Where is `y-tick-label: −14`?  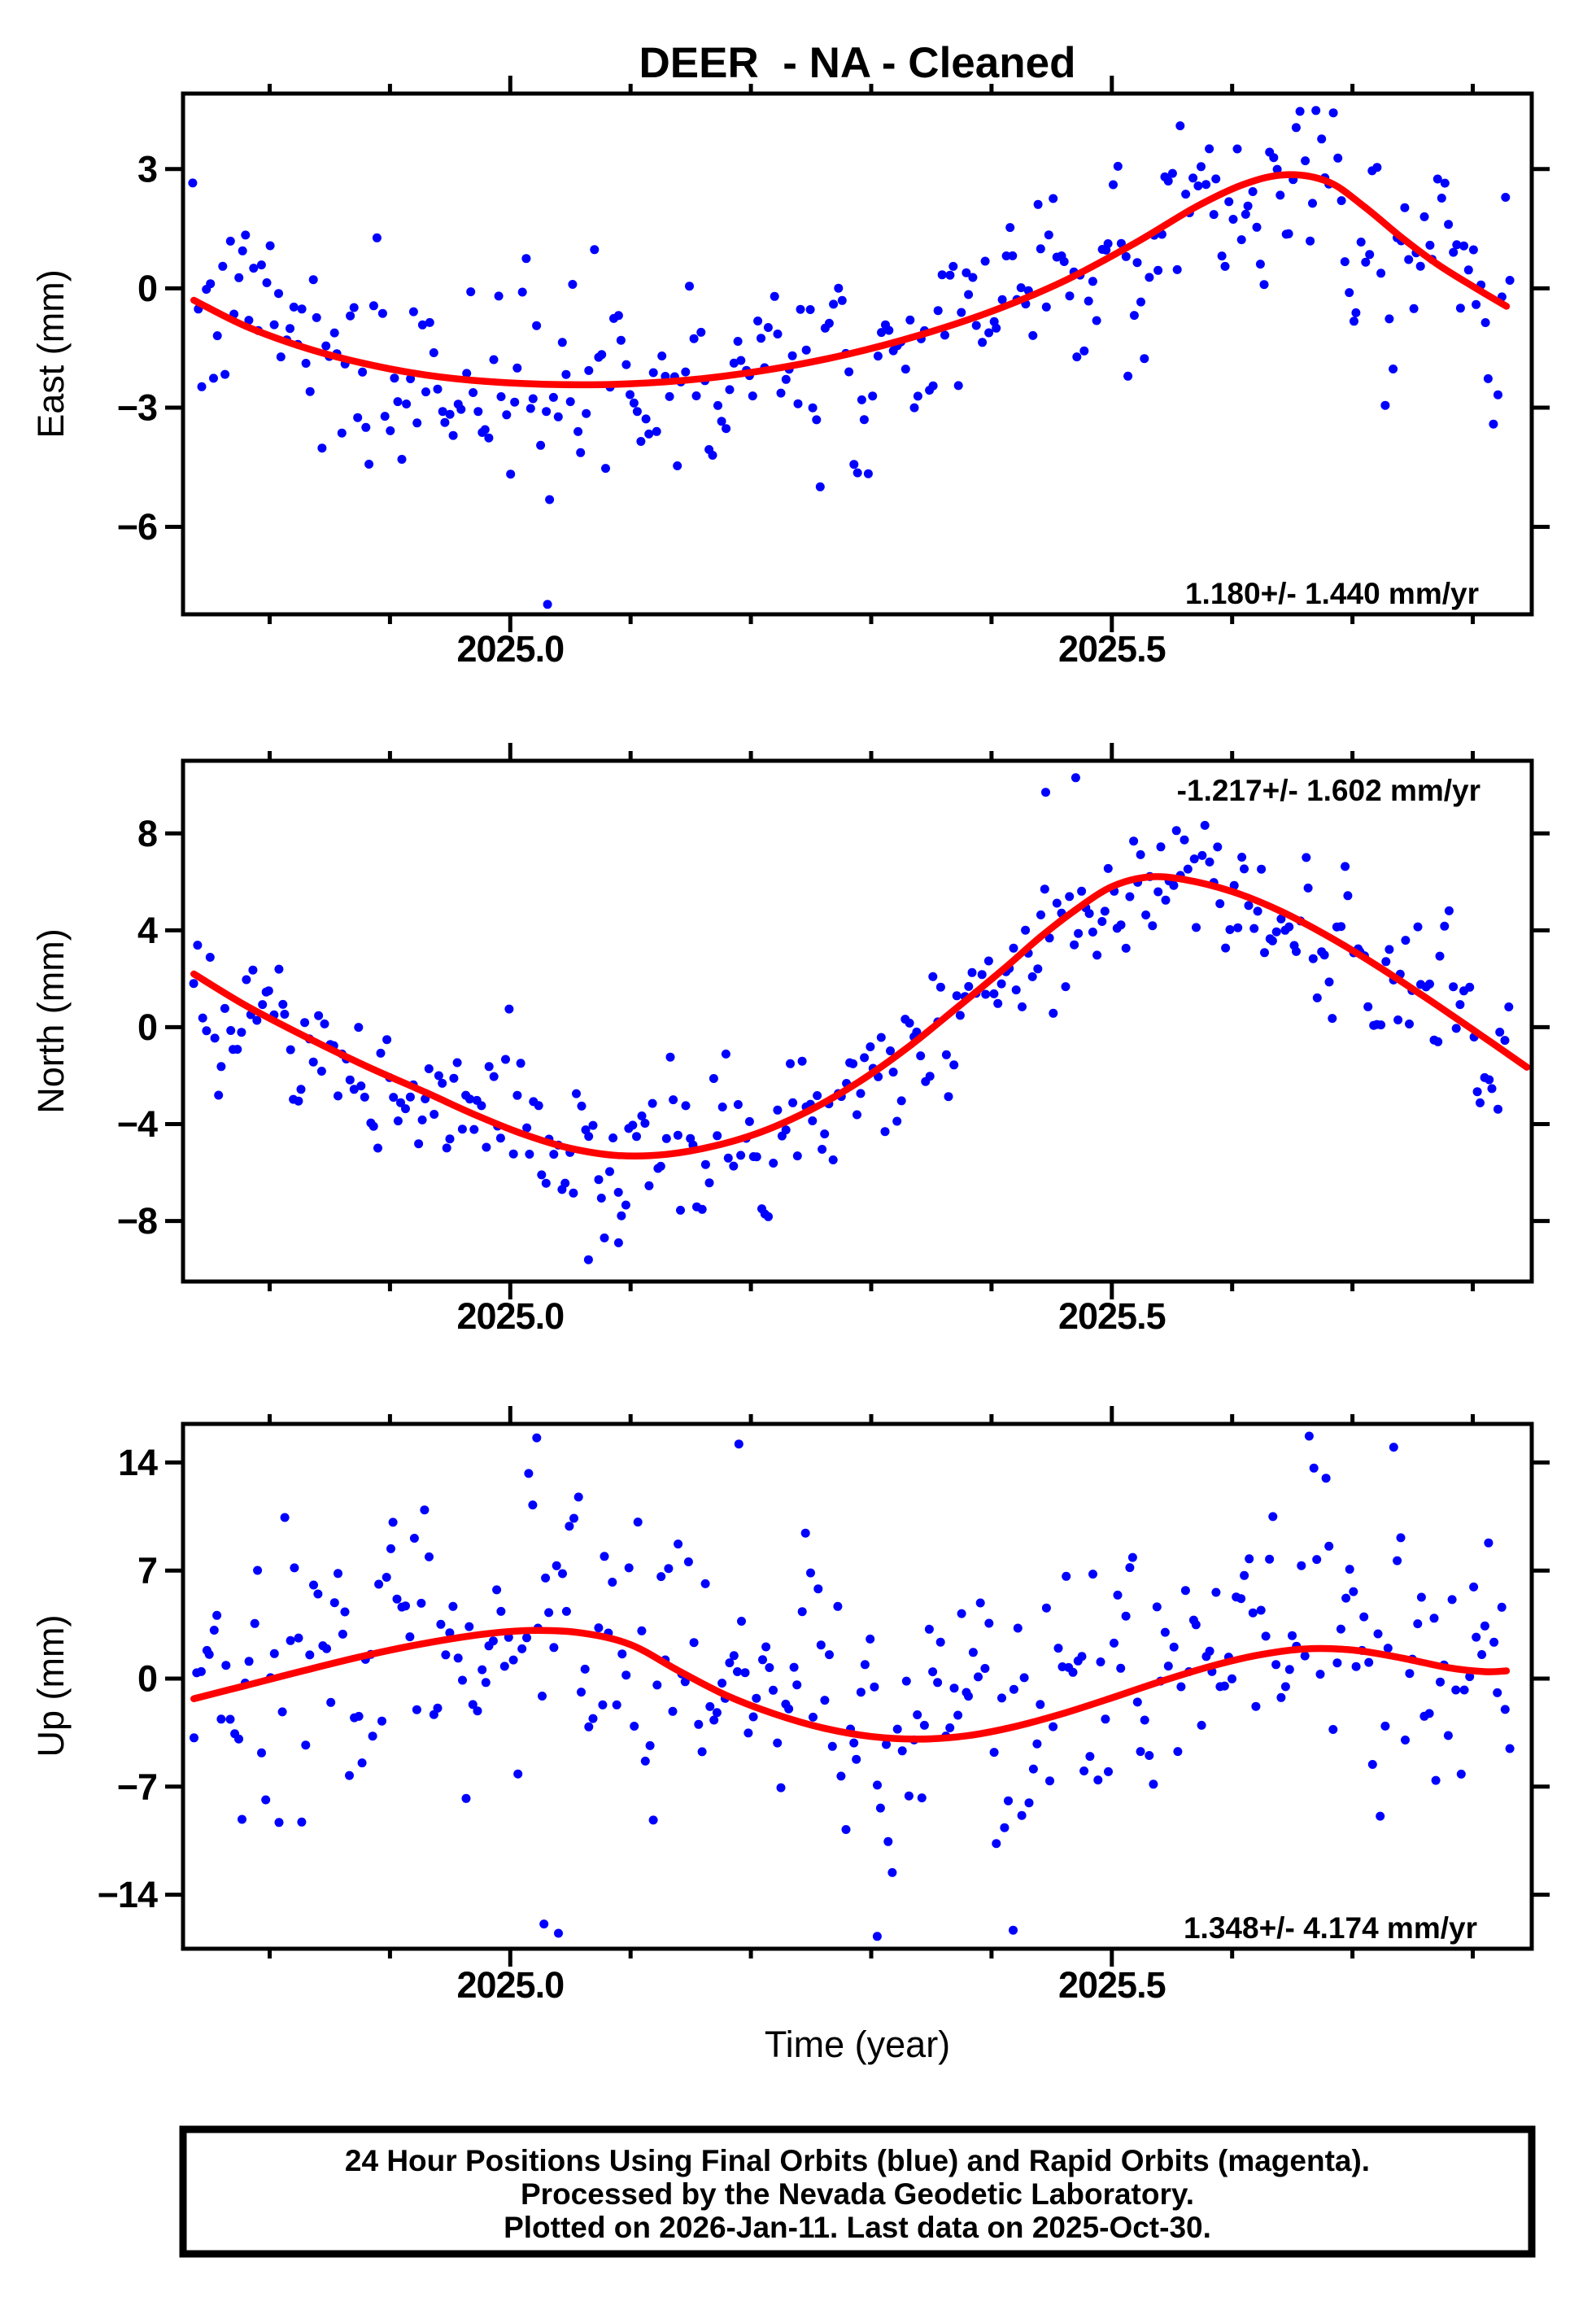
y-tick-label: −14 is located at coordinates (128, 1895).